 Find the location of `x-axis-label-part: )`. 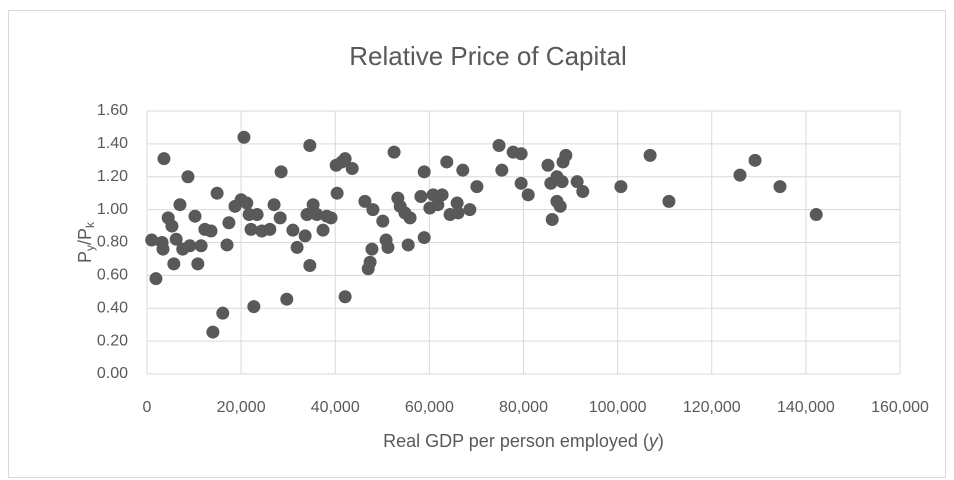

x-axis-label-part: ) is located at coordinates (661, 441).